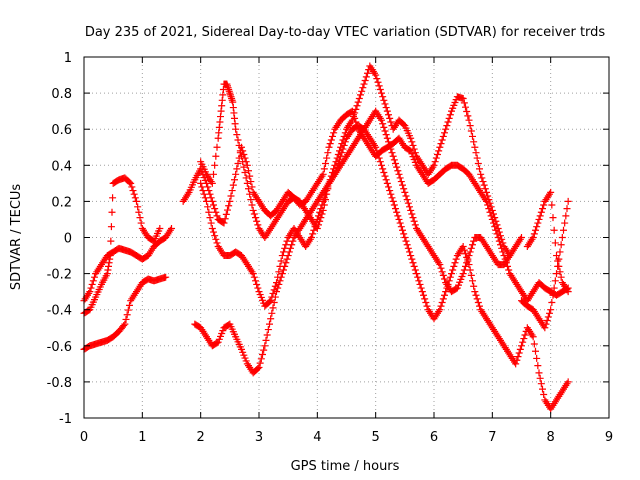 The image size is (640, 480). Describe the element at coordinates (59, 383) in the screenshot. I see `y-tick-label: -0.8` at that location.